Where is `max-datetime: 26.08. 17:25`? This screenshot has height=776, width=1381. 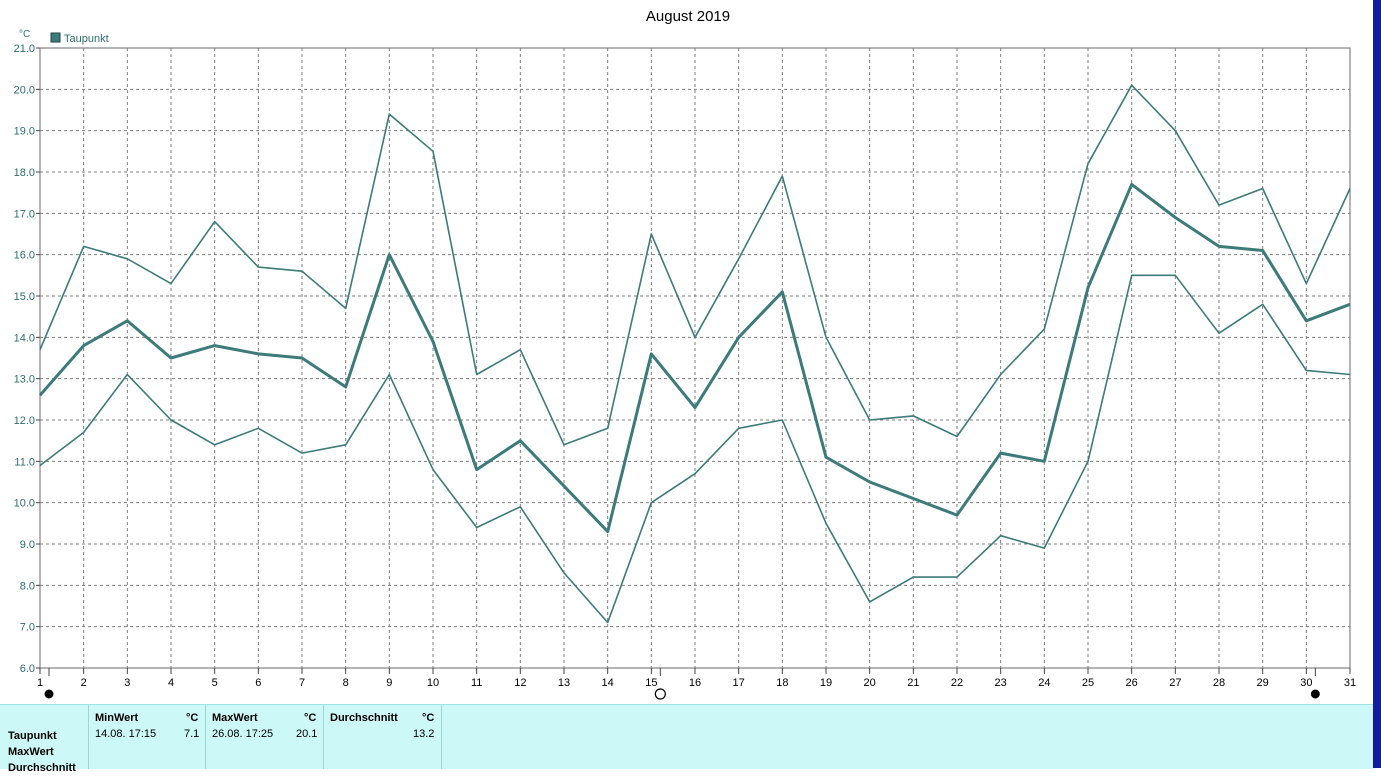 max-datetime: 26.08. 17:25 is located at coordinates (243, 734).